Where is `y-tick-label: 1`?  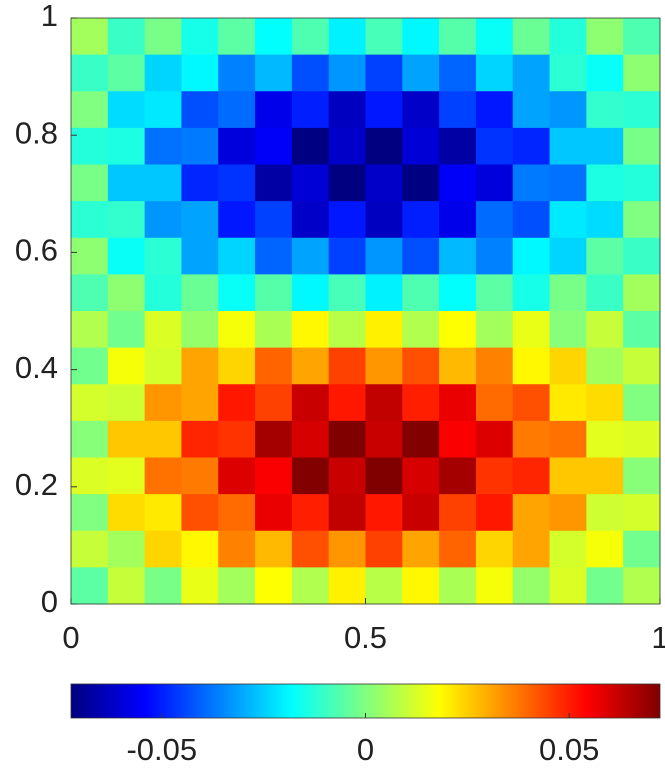 y-tick-label: 1 is located at coordinates (49, 16).